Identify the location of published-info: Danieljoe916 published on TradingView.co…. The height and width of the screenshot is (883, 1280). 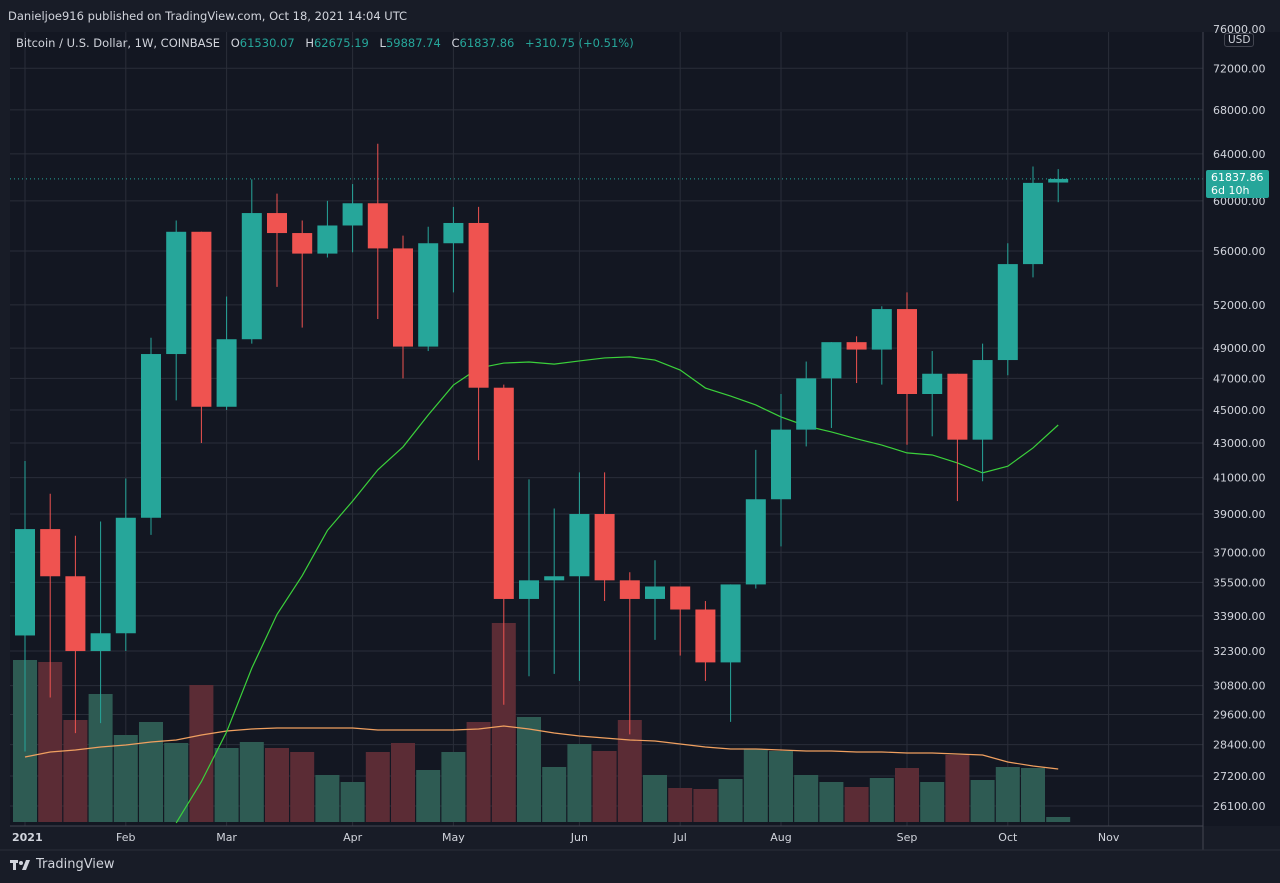
(208, 16).